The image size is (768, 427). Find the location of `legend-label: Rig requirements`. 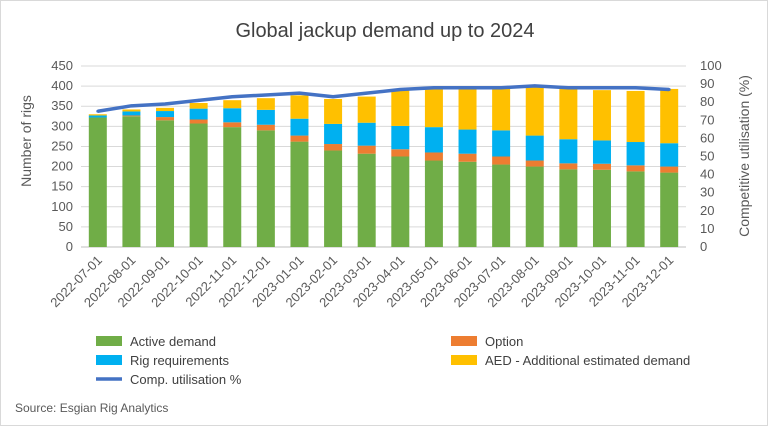

legend-label: Rig requirements is located at coordinates (179, 360).